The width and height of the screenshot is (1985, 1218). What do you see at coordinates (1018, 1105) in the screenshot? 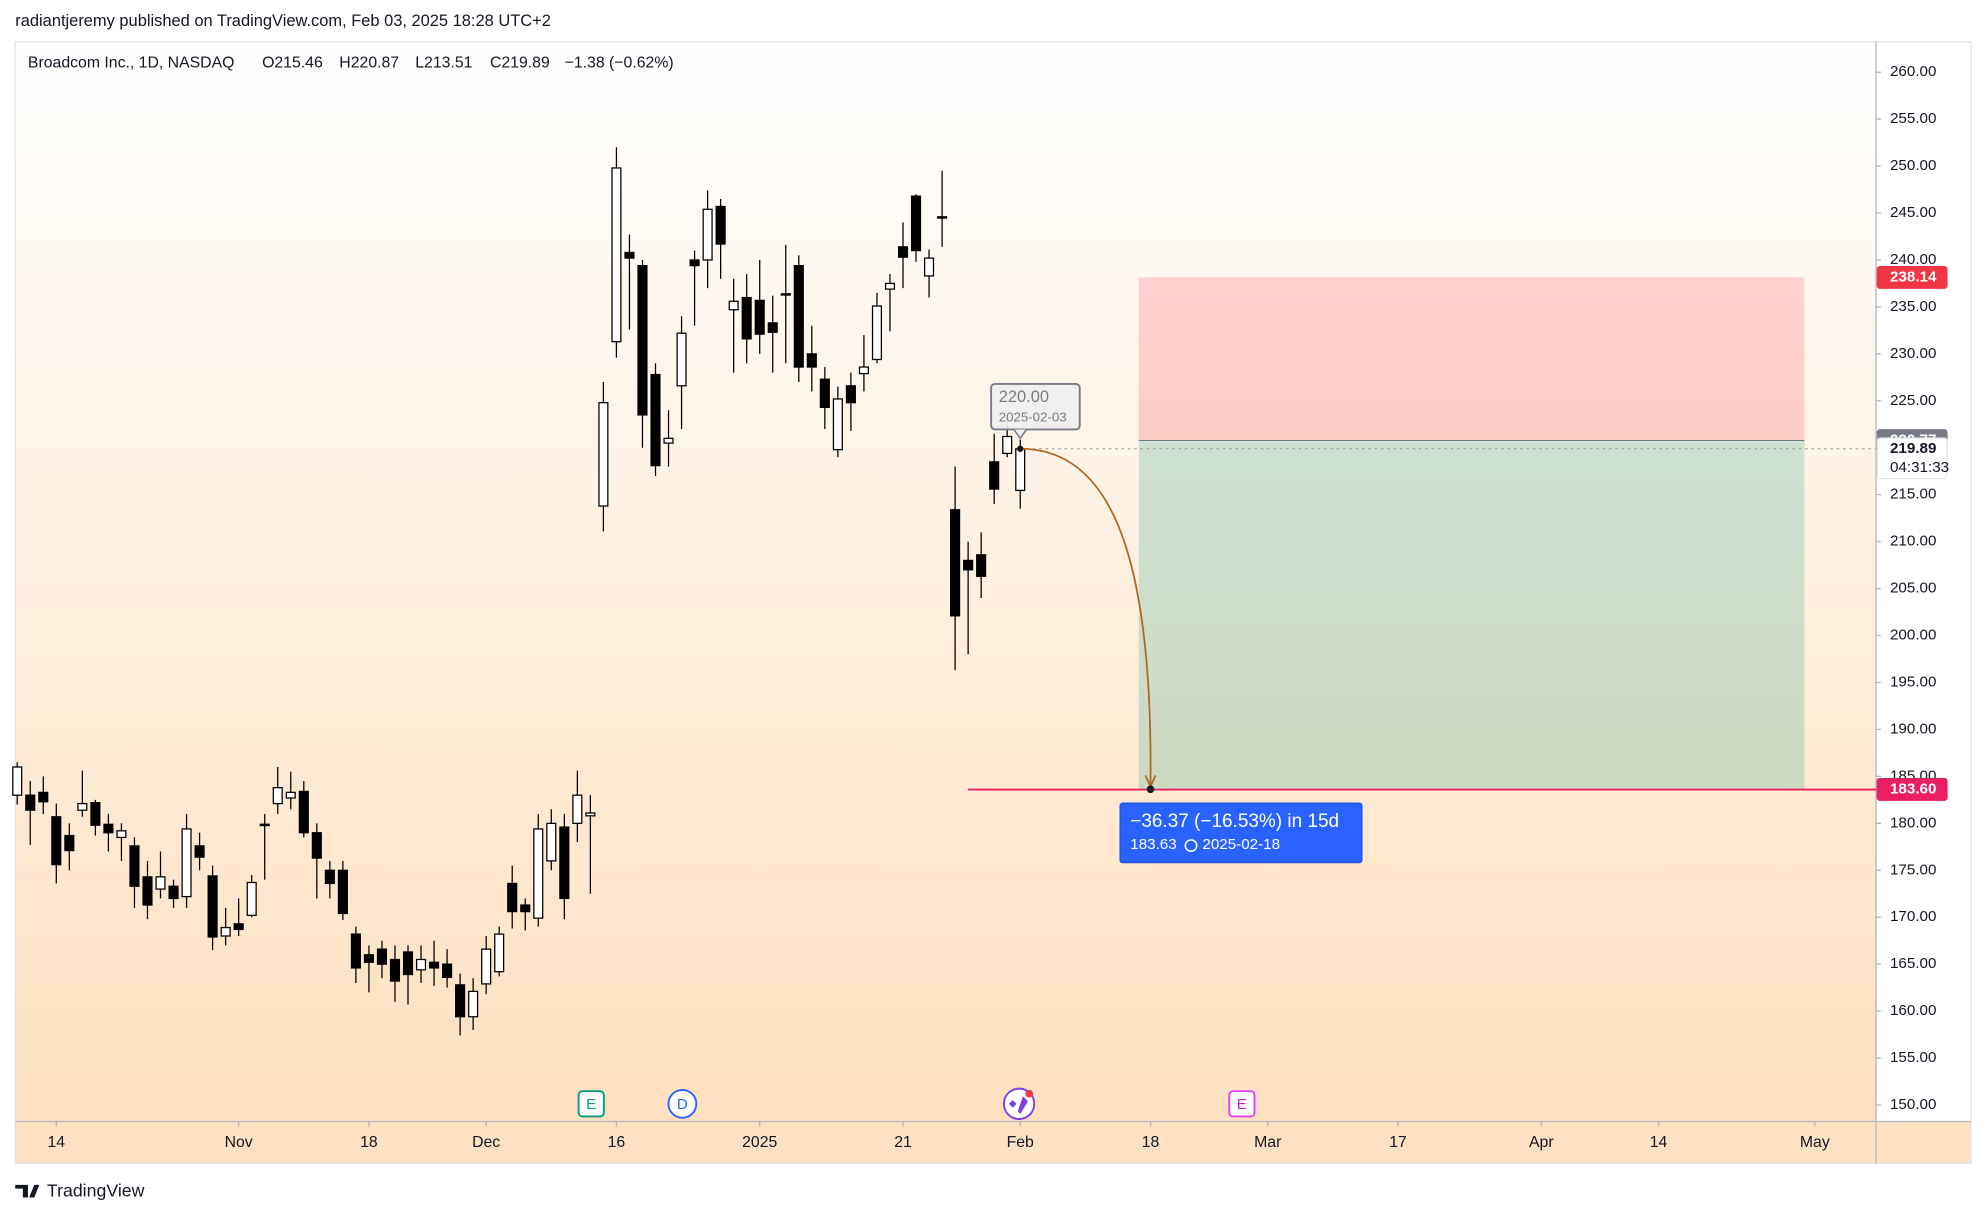
I see `news-event-icon` at bounding box center [1018, 1105].